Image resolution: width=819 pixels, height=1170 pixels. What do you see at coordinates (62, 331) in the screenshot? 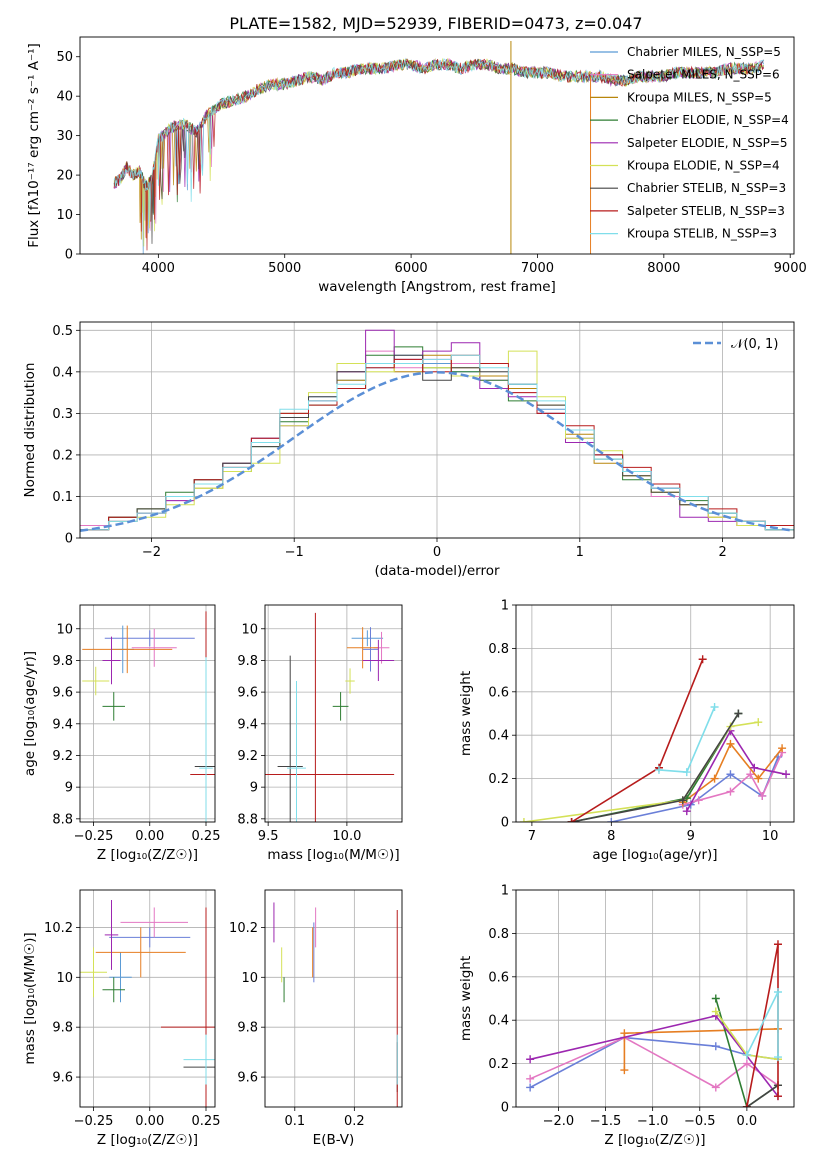
I see `y-tick-label: 0.5` at bounding box center [62, 331].